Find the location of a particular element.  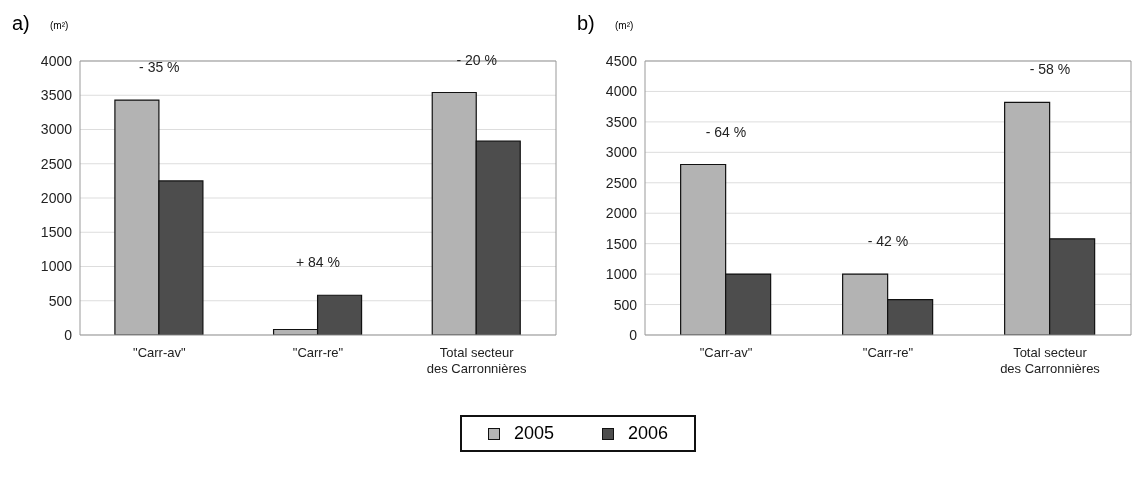

legend-label: 2006 is located at coordinates (648, 433).